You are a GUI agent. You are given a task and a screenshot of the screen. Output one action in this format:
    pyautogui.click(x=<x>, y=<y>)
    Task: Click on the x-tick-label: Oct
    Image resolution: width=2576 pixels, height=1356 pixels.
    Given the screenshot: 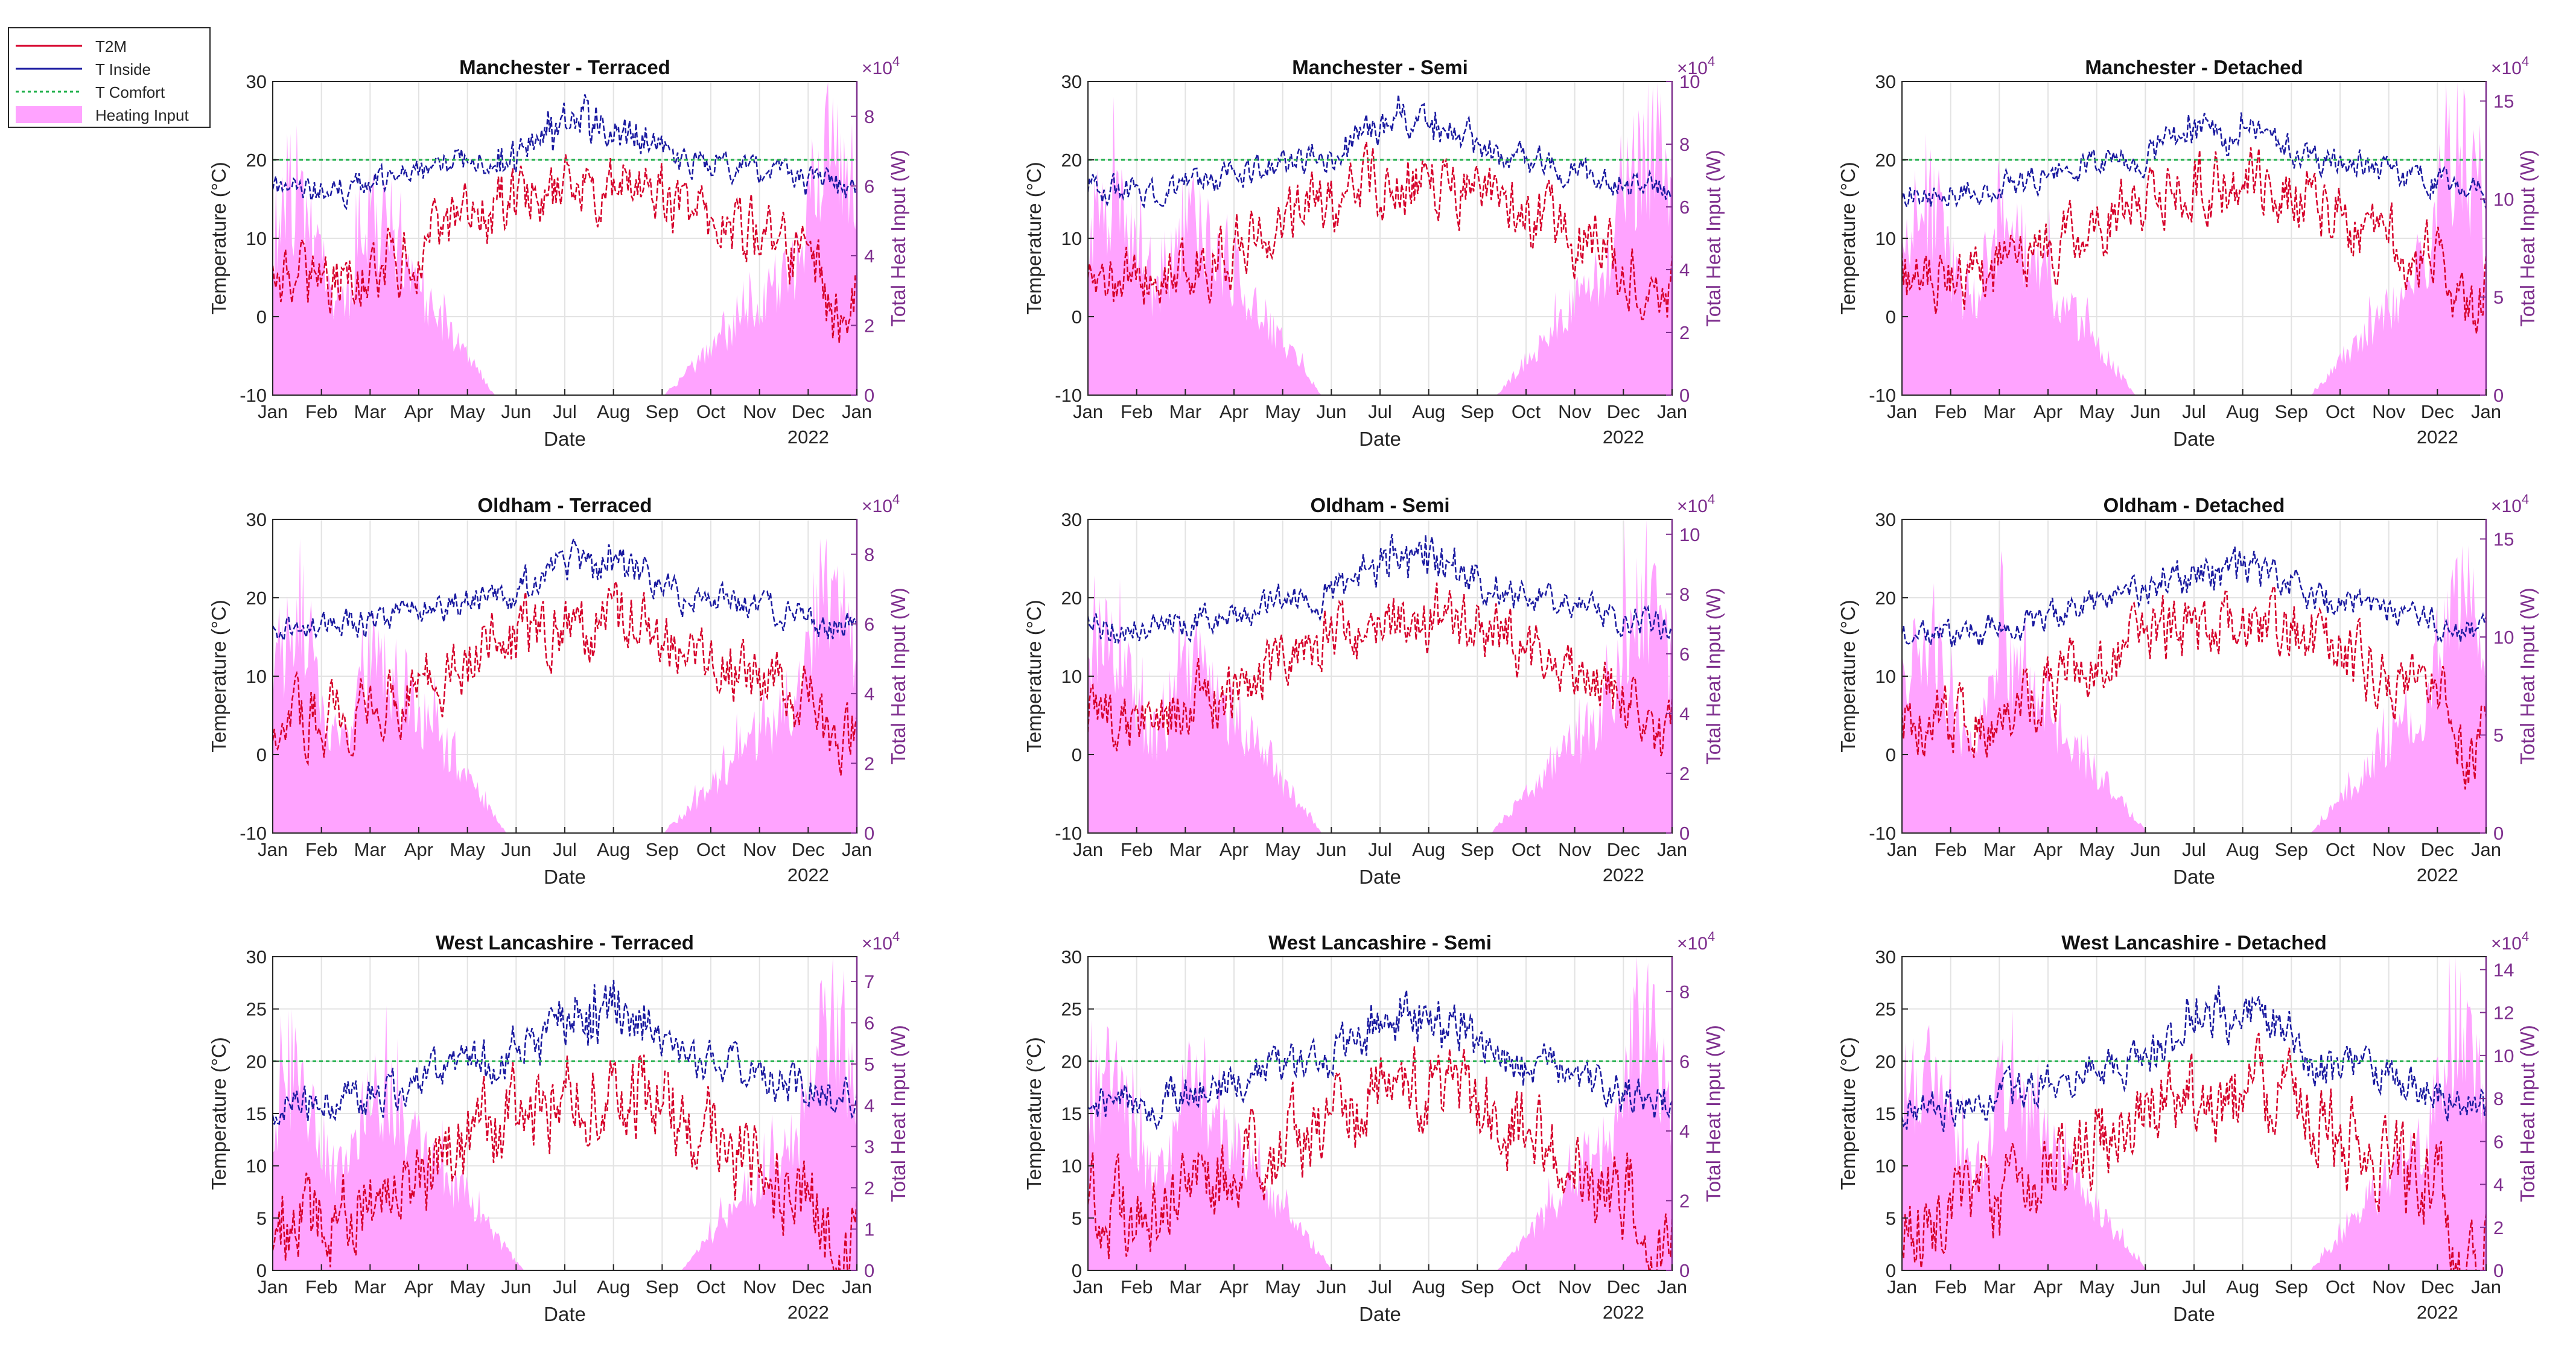 What is the action you would take?
    pyautogui.click(x=2341, y=850)
    